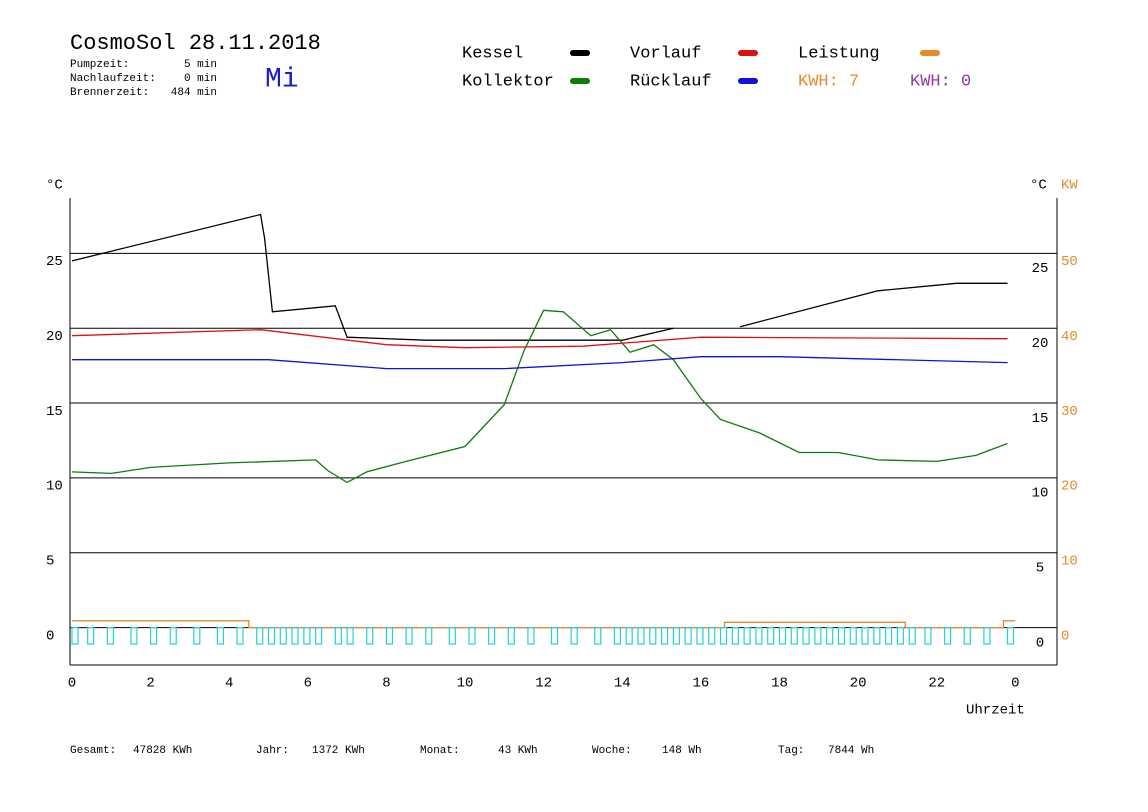 This screenshot has width=1148, height=812. What do you see at coordinates (518, 751) in the screenshot?
I see `footer-value: 43 KWh` at bounding box center [518, 751].